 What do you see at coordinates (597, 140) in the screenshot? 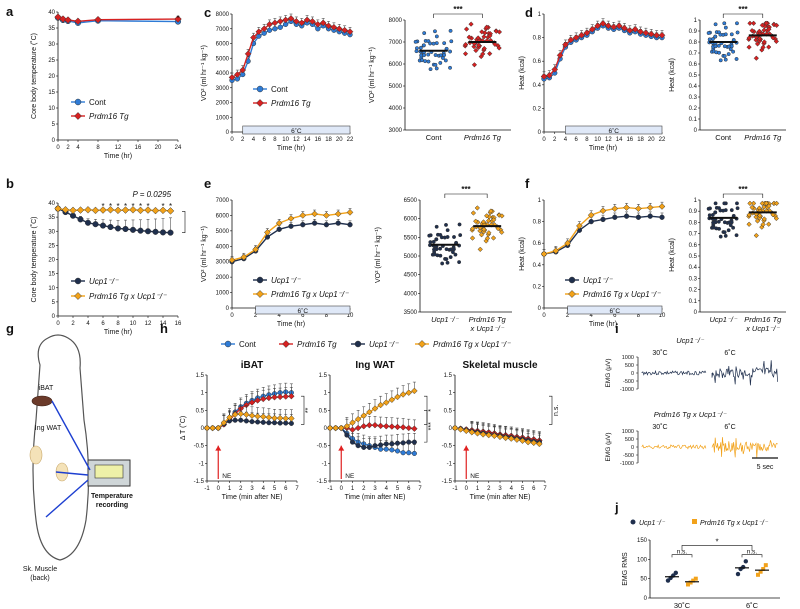
I see `x-tick-label: 10` at bounding box center [597, 140].